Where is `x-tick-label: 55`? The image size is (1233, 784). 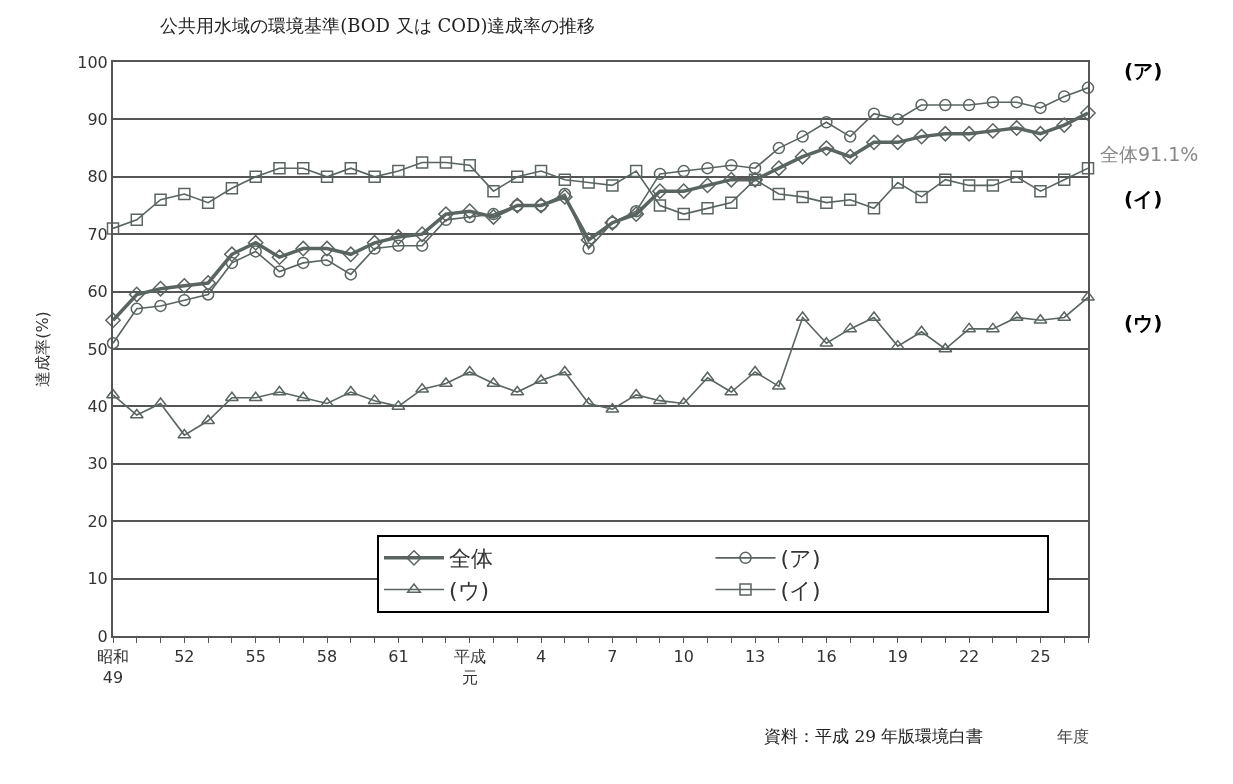 x-tick-label: 55 is located at coordinates (255, 657).